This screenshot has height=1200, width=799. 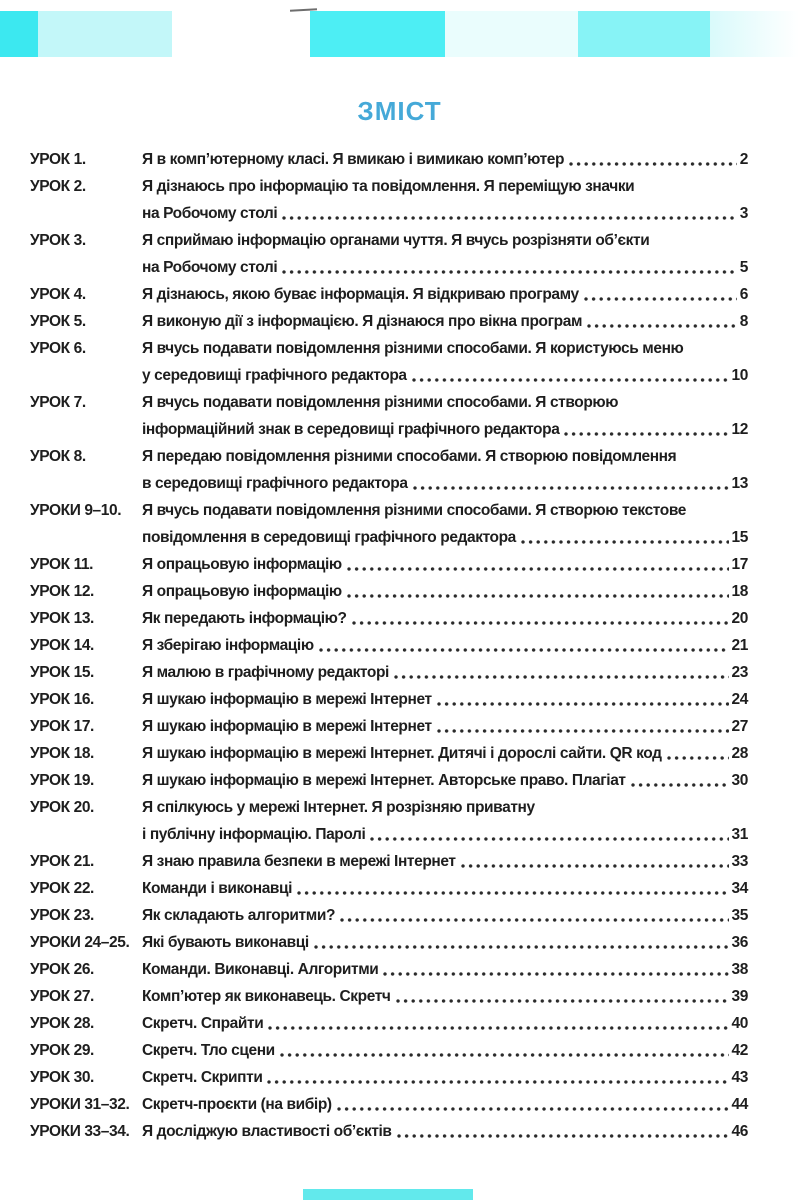 I want to click on lesson-number: УРОК 11., so click(x=62, y=564).